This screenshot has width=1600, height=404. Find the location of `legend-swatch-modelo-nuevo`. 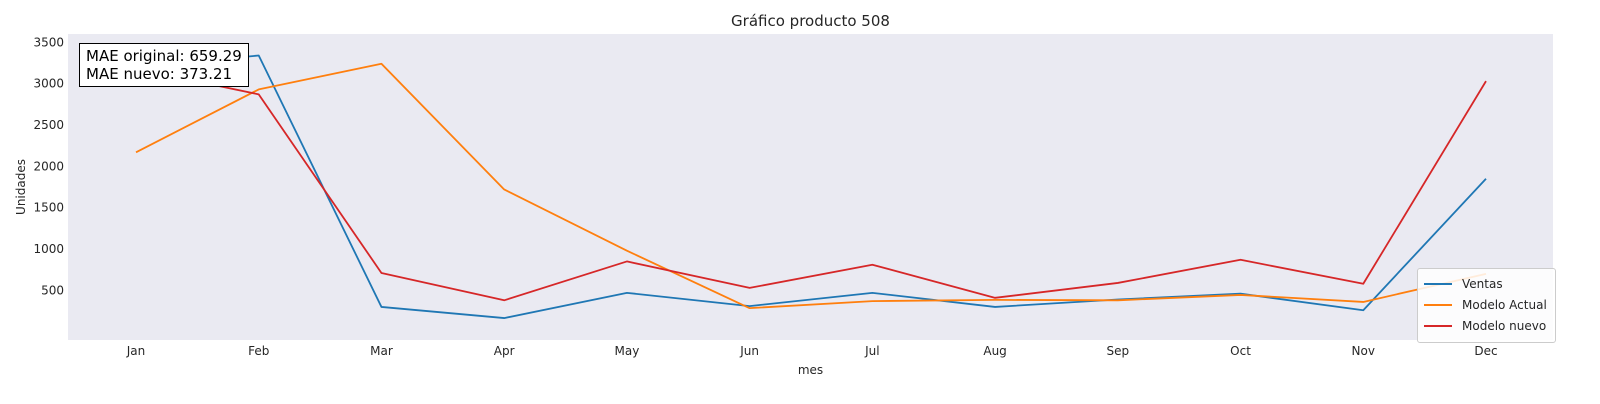

legend-swatch-modelo-nuevo is located at coordinates (1438, 325).